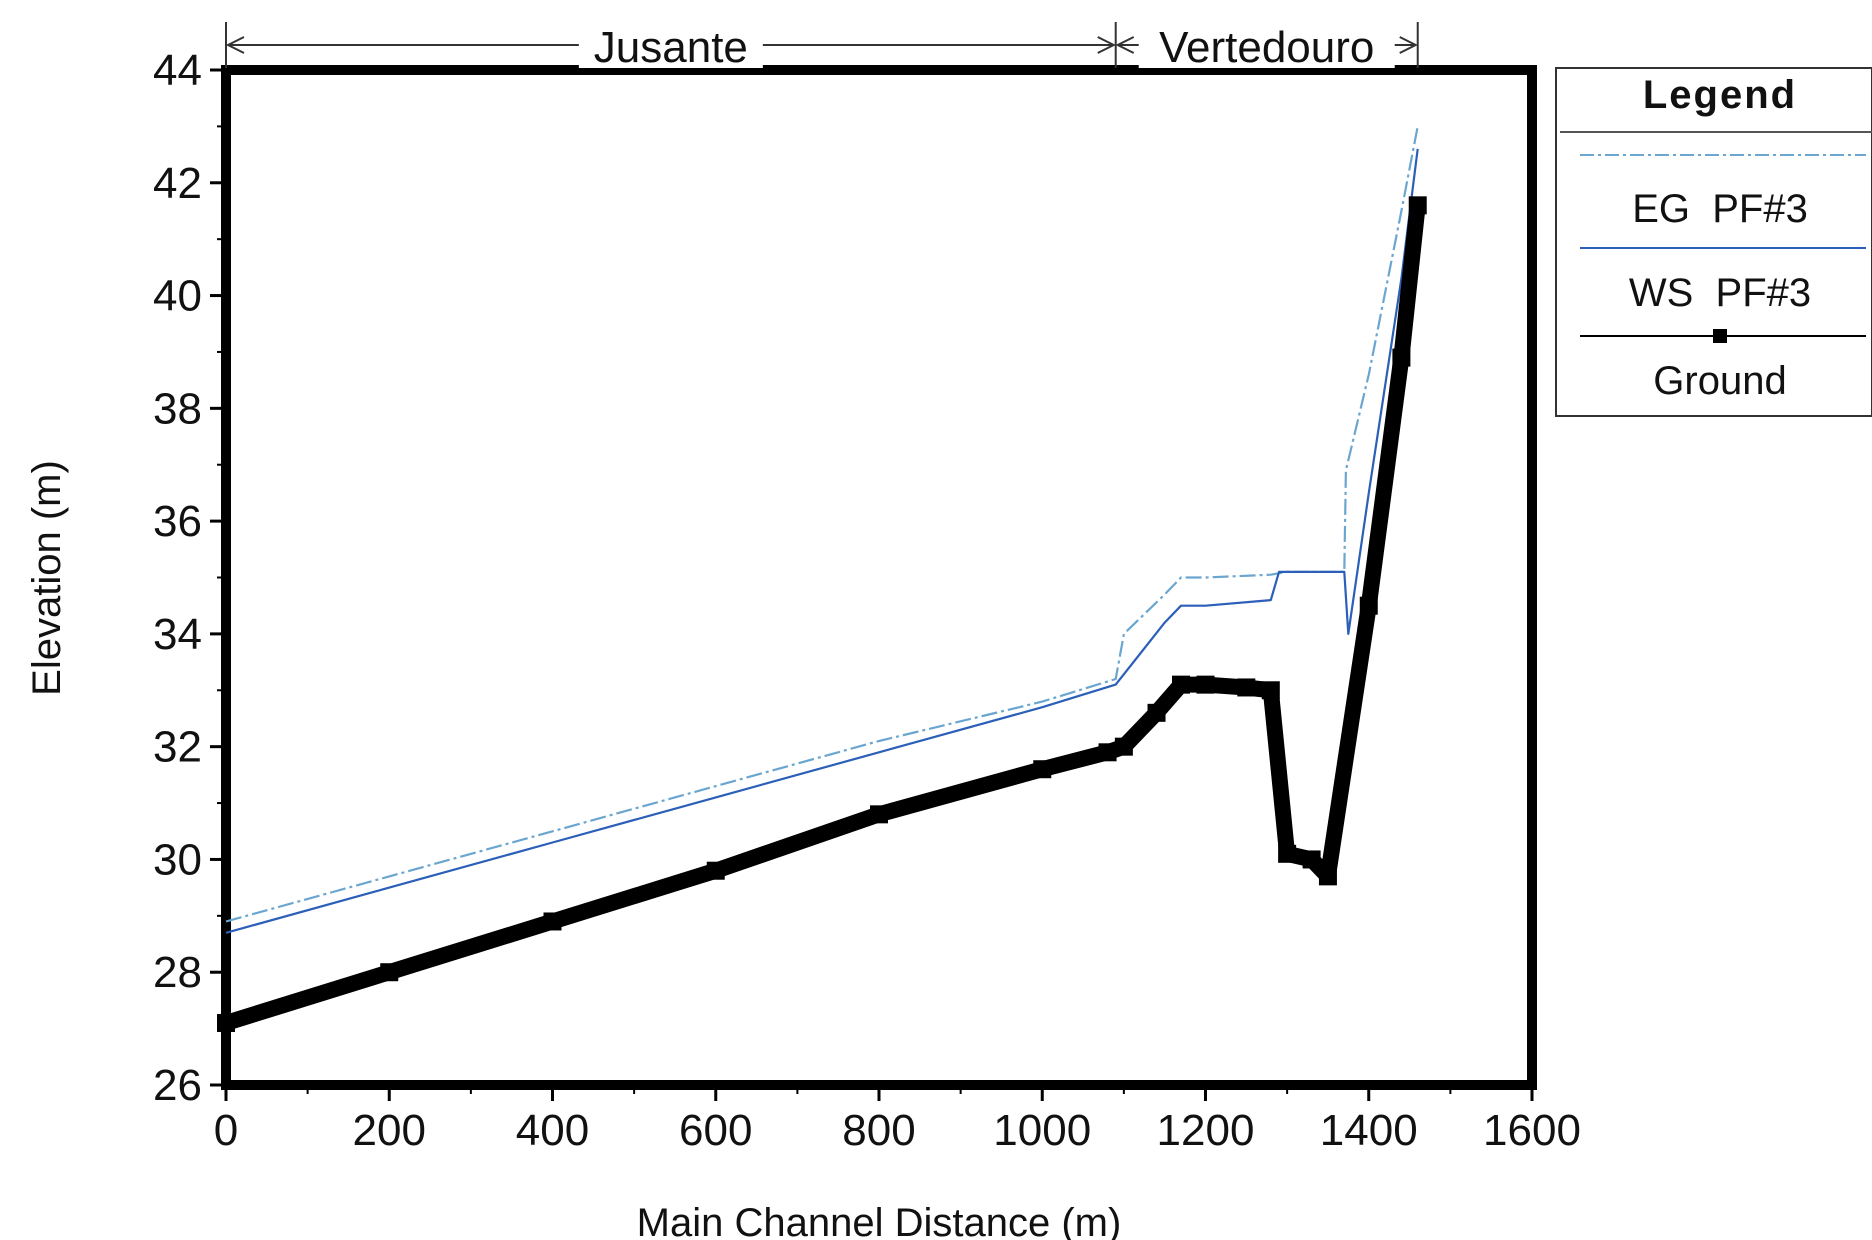 This screenshot has width=1872, height=1240. I want to click on legend-swatch-ground-marker, so click(1720, 336).